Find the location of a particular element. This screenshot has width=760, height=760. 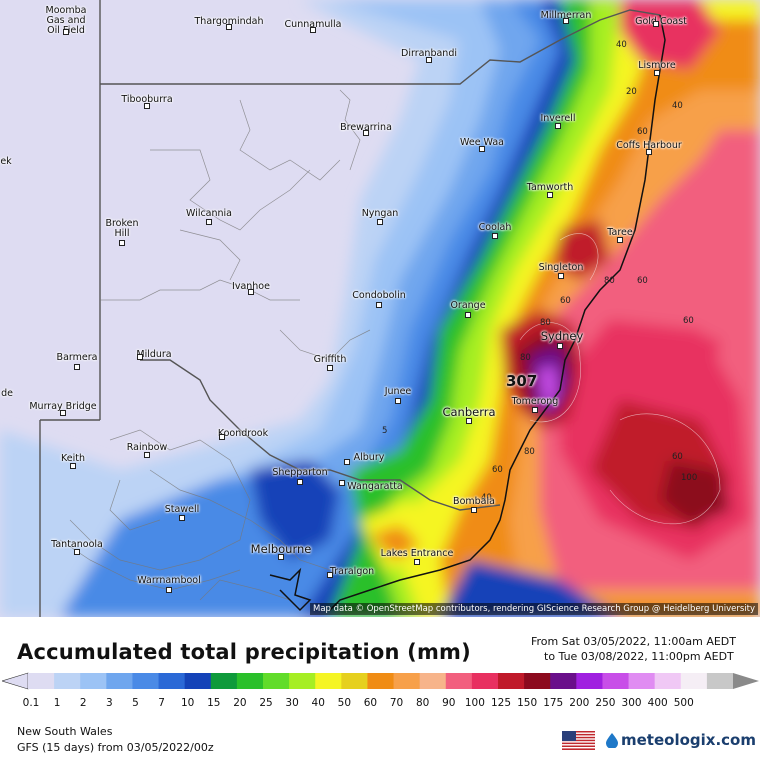

place-label: Wilcannia is located at coordinates (209, 214).